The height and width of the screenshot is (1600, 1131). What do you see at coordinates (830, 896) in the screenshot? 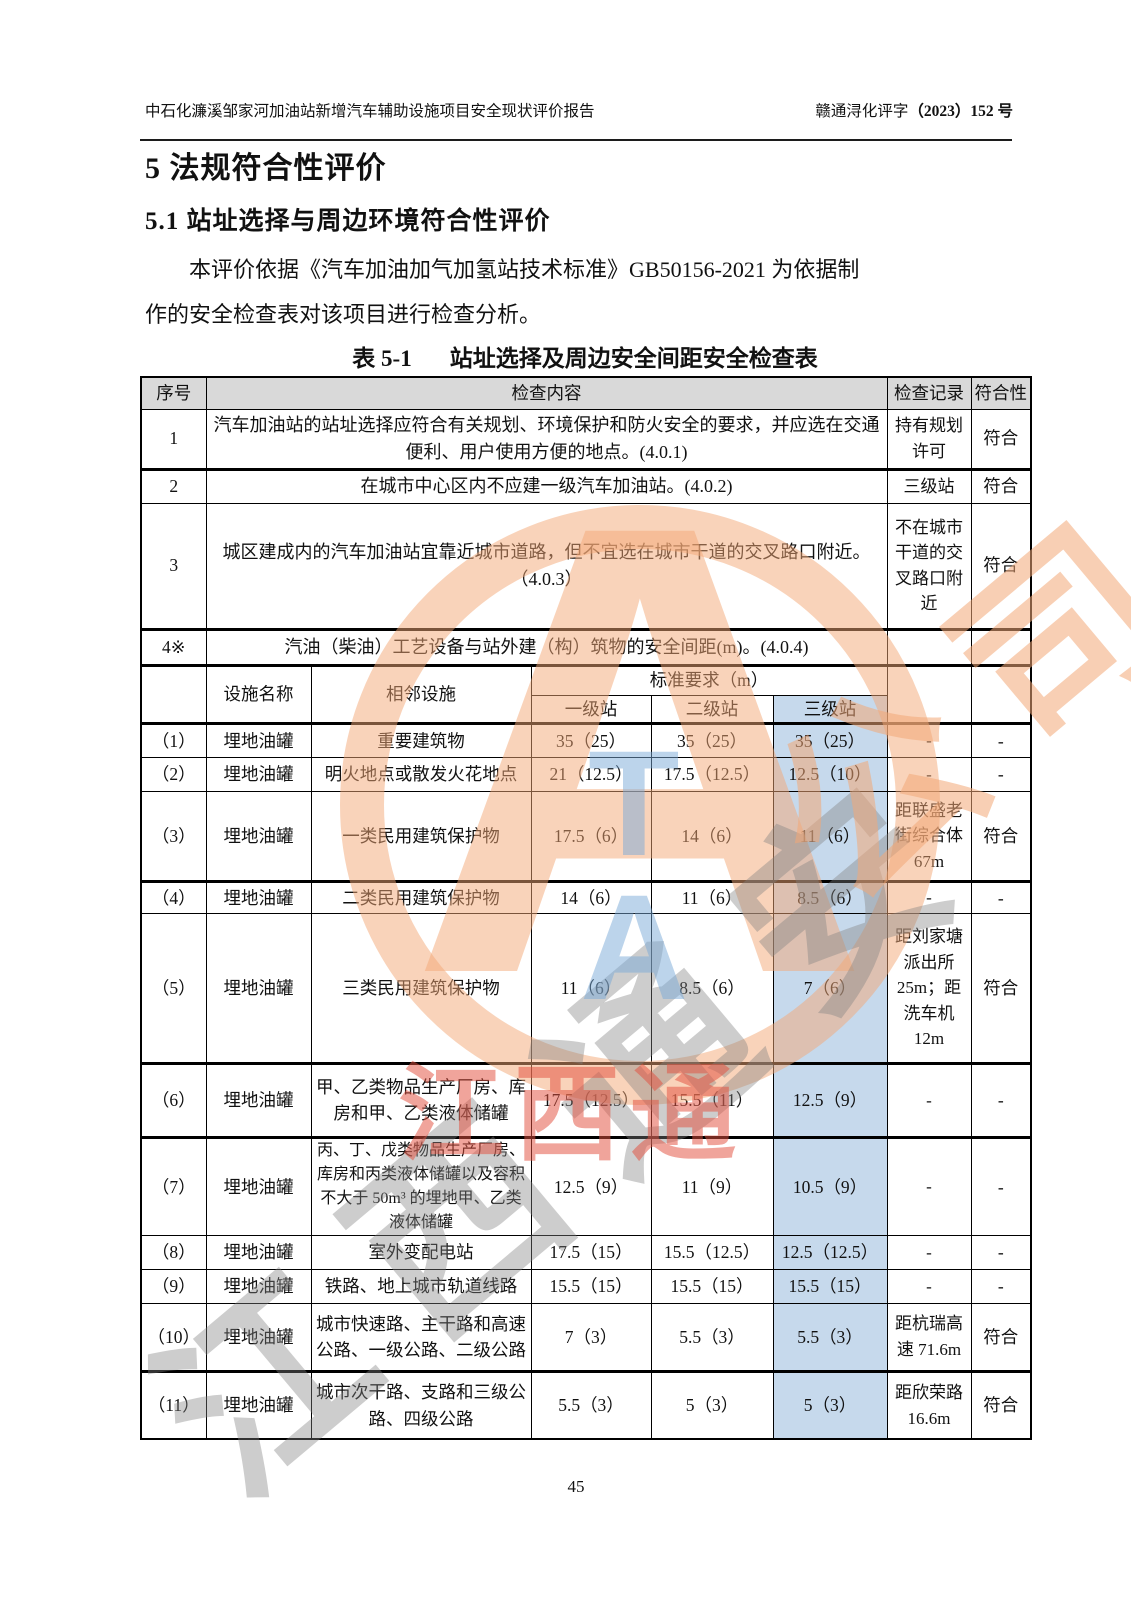
I see `cell-level3: 8.5（6）` at bounding box center [830, 896].